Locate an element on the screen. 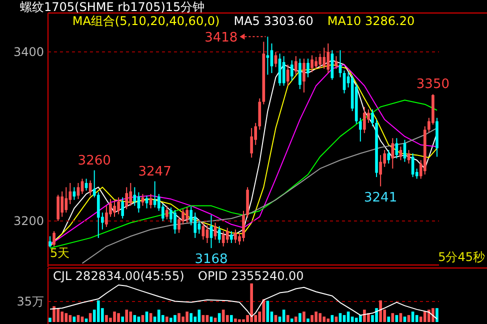 The image size is (487, 324). legend-title: MA组合(5,10,20,40,60,0) is located at coordinates (146, 21).